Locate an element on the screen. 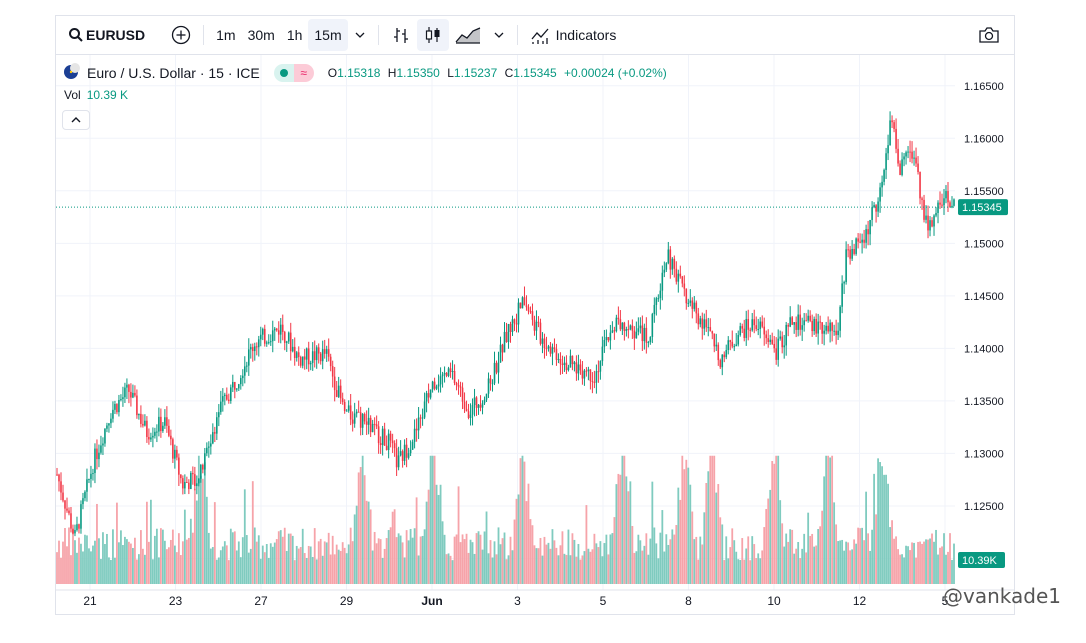  symbol-search-button: EURUSD is located at coordinates (106, 35).